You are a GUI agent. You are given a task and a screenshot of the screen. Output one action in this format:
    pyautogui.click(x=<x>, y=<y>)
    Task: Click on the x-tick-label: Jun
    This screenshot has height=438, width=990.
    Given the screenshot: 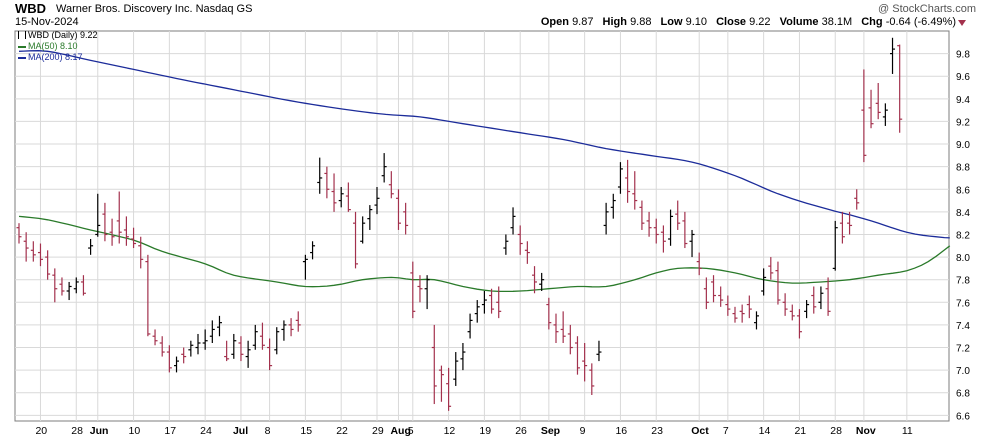 What is the action you would take?
    pyautogui.click(x=99, y=431)
    